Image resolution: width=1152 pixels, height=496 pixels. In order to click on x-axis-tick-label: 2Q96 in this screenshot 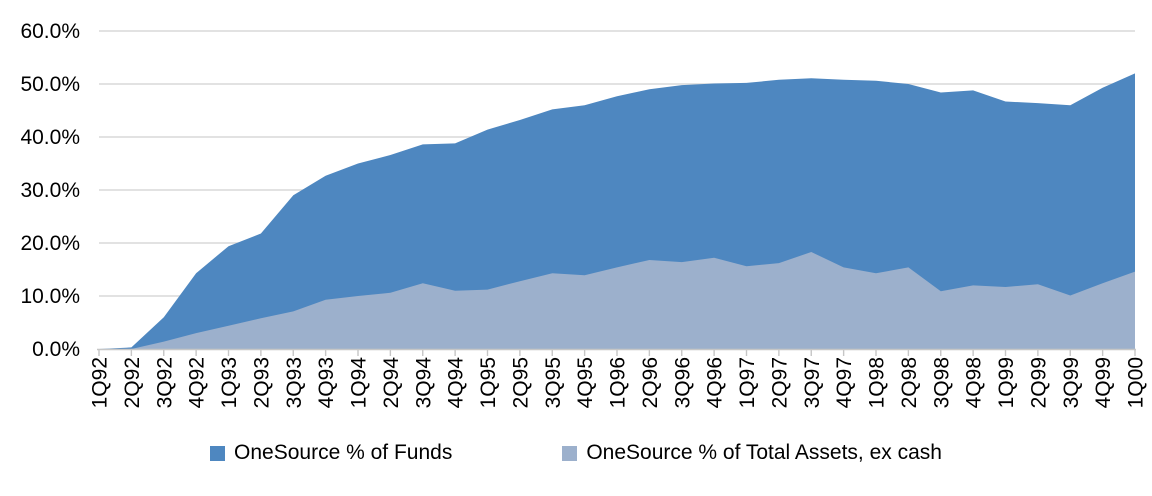, I will do `click(650, 382)`.